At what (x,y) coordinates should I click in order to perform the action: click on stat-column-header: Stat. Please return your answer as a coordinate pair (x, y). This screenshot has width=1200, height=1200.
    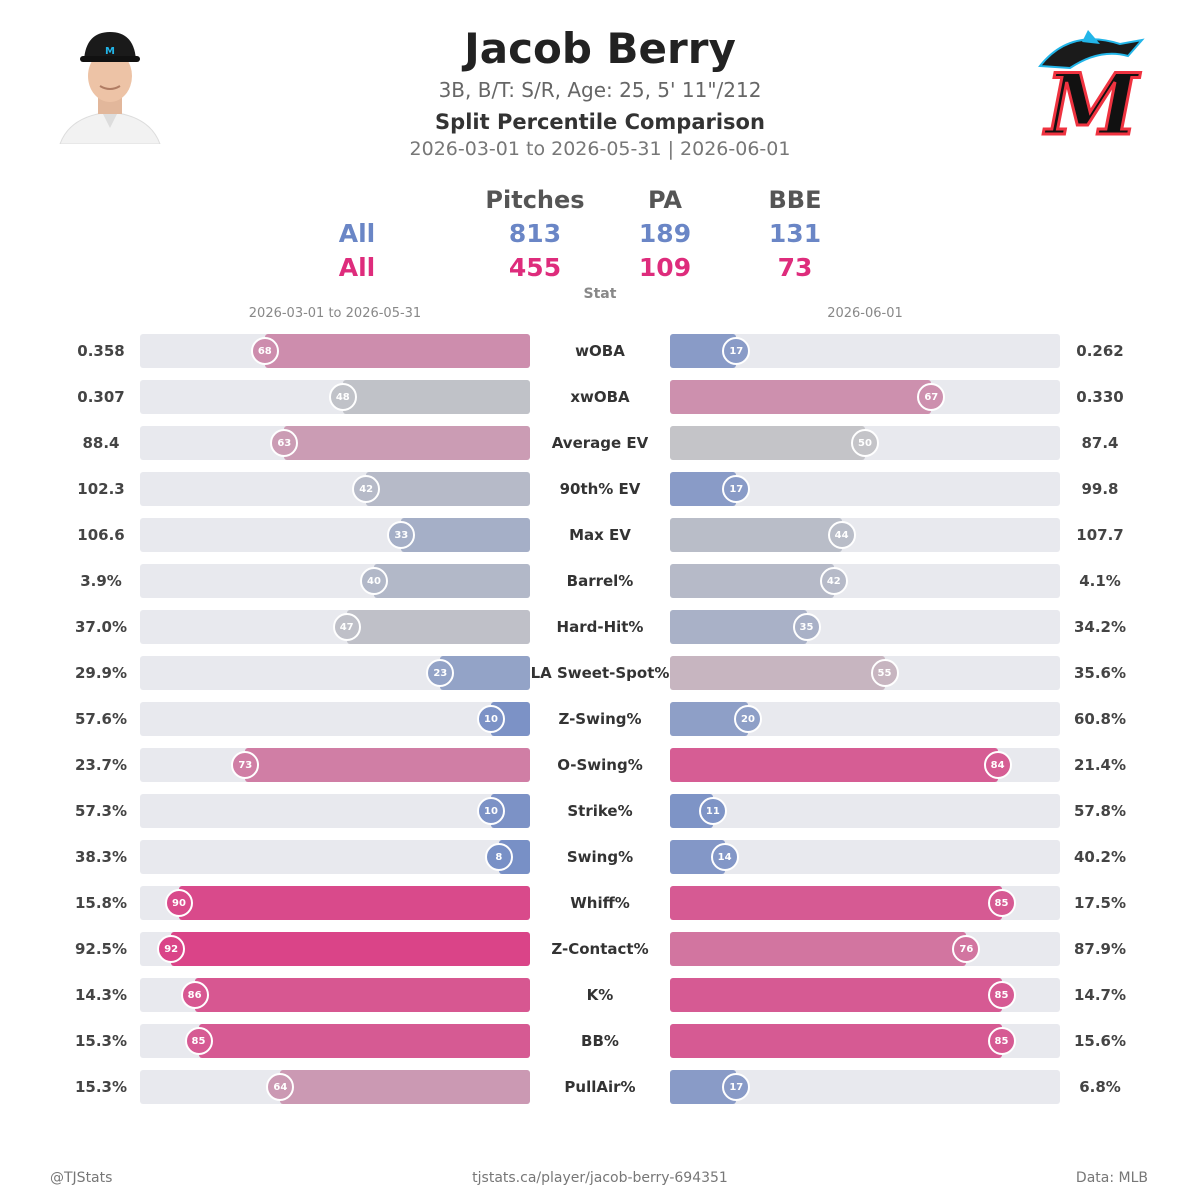
    Looking at the image, I should click on (600, 294).